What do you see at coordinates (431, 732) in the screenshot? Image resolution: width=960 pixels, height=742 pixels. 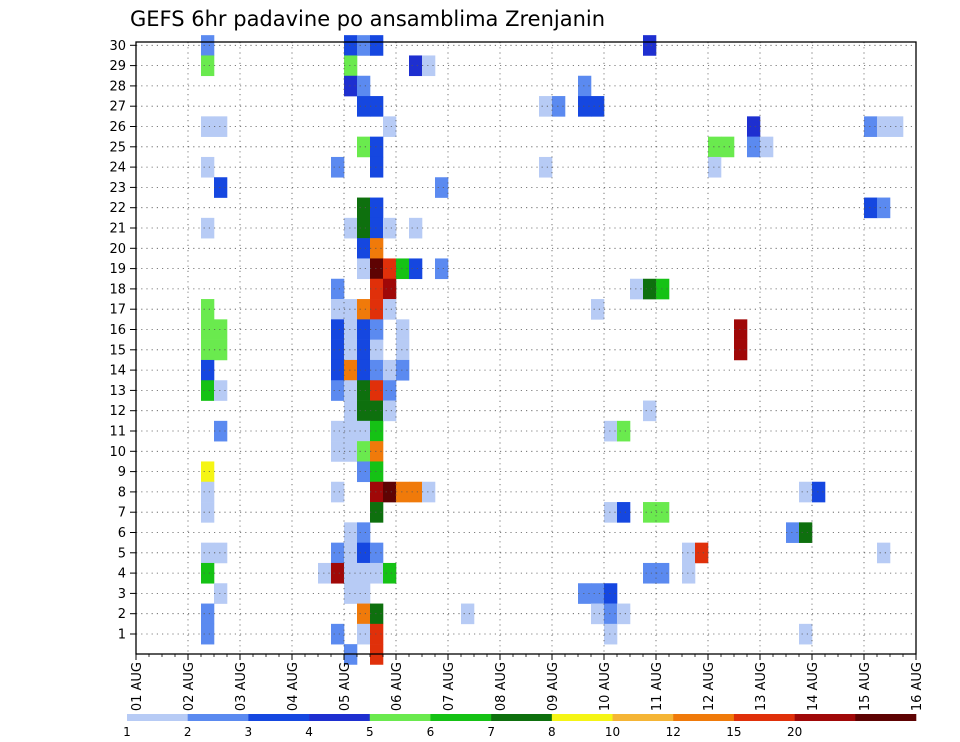 I see `colorbar-label-6: 6` at bounding box center [431, 732].